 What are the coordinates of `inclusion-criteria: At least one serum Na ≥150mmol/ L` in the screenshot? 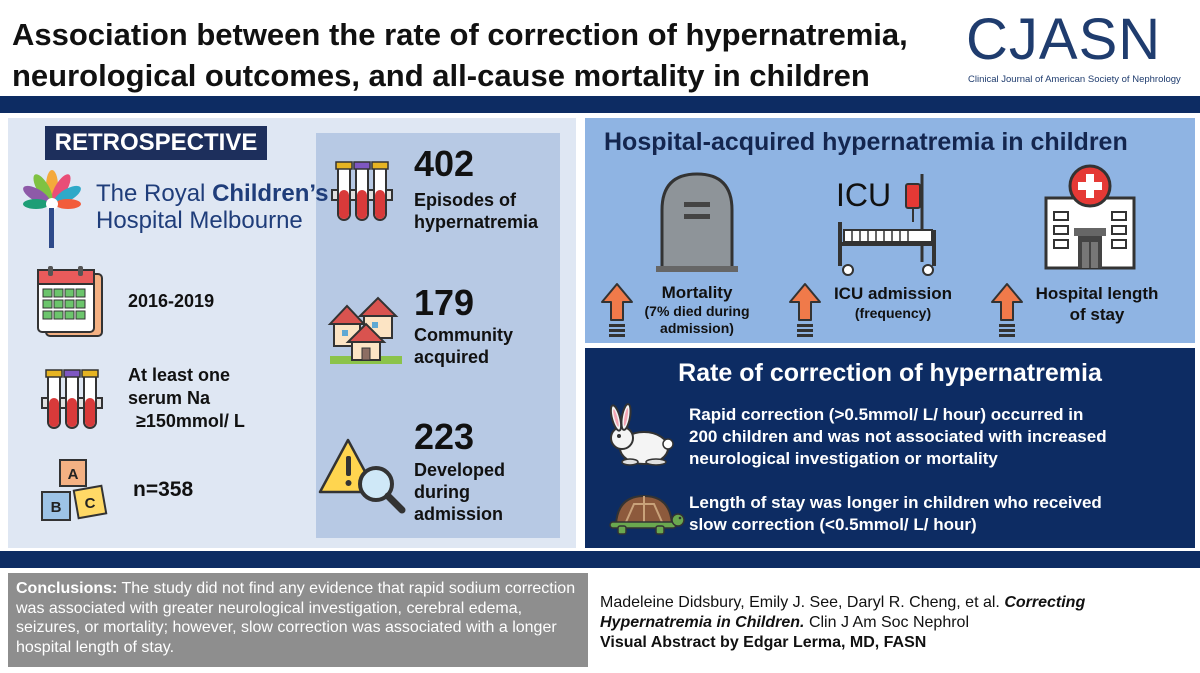 It's located at (186, 398).